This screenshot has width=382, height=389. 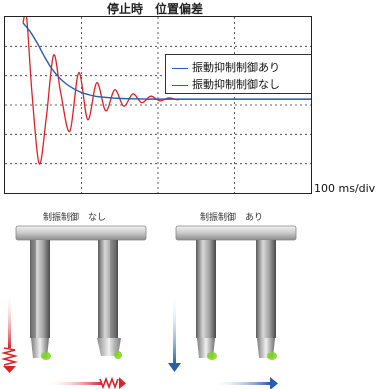 What do you see at coordinates (232, 218) in the screenshot?
I see `label-with-control: 制振制御 あり` at bounding box center [232, 218].